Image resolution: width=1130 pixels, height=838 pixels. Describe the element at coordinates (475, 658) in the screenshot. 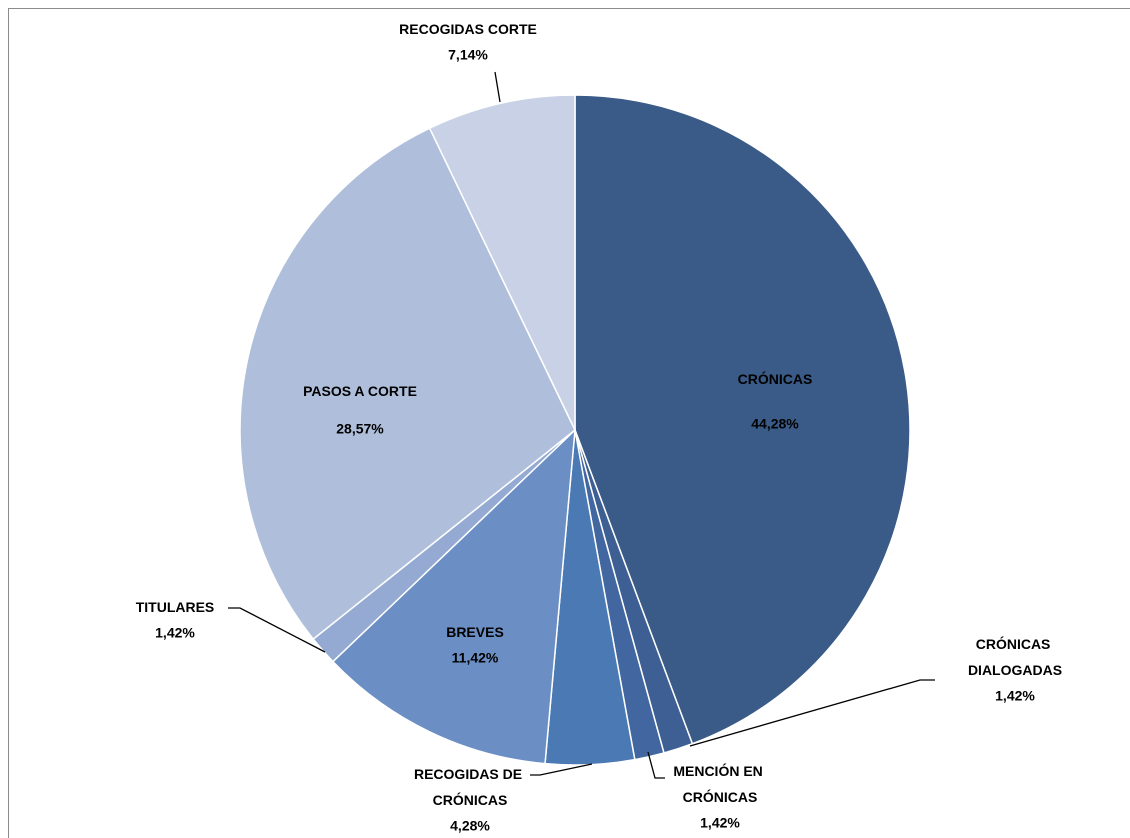

I see `slice-value-label: 11,42%` at that location.